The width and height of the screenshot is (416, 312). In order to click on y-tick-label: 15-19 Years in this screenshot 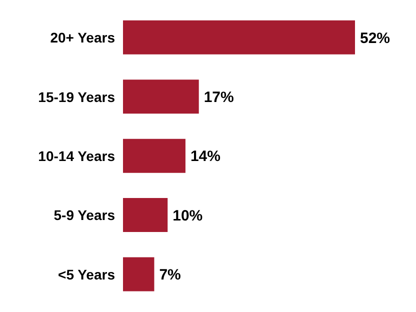, I will do `click(77, 96)`.